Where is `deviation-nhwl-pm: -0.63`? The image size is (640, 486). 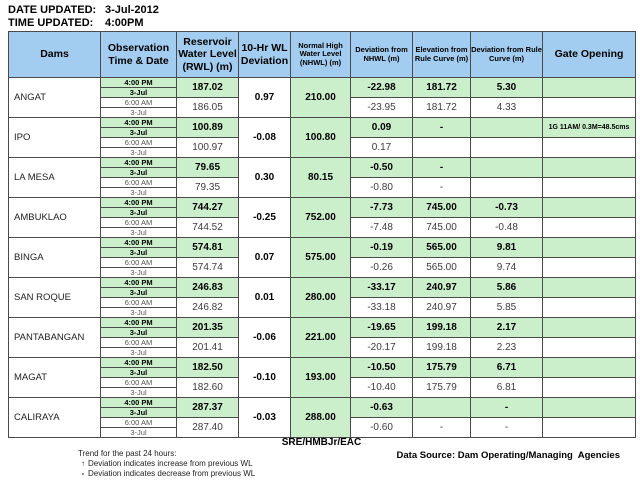
deviation-nhwl-pm: -0.63 is located at coordinates (381, 407).